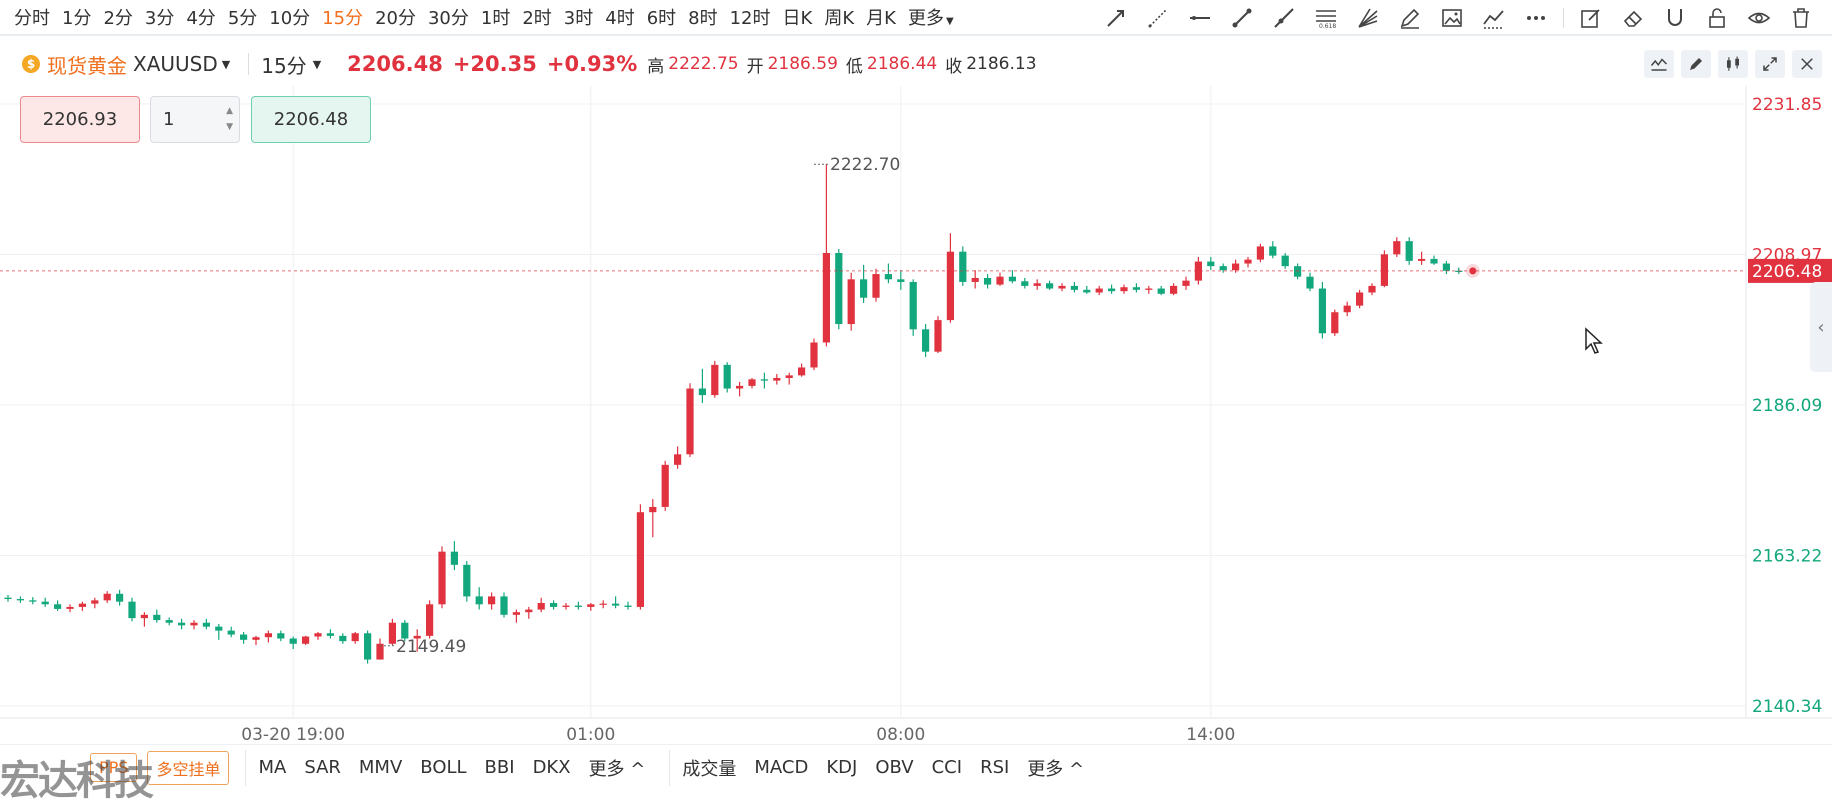  What do you see at coordinates (272, 767) in the screenshot?
I see `indicator-ma: MA` at bounding box center [272, 767].